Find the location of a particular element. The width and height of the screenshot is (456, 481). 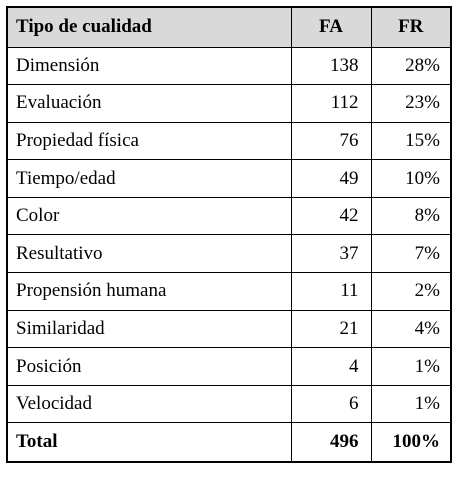

table-row: Similaridad 21 4% is located at coordinates (229, 329).